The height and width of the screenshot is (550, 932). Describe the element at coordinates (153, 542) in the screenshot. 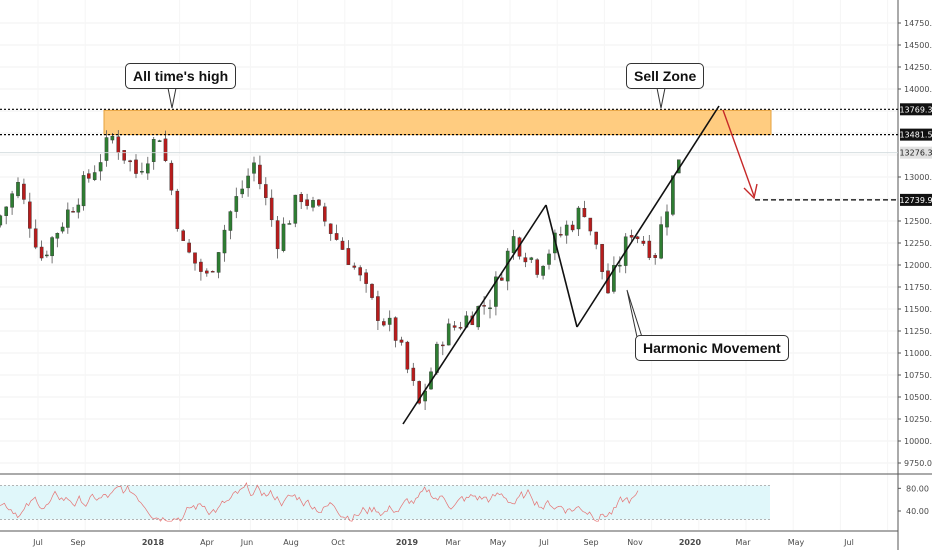

I see `x-tick-label: 2018` at that location.